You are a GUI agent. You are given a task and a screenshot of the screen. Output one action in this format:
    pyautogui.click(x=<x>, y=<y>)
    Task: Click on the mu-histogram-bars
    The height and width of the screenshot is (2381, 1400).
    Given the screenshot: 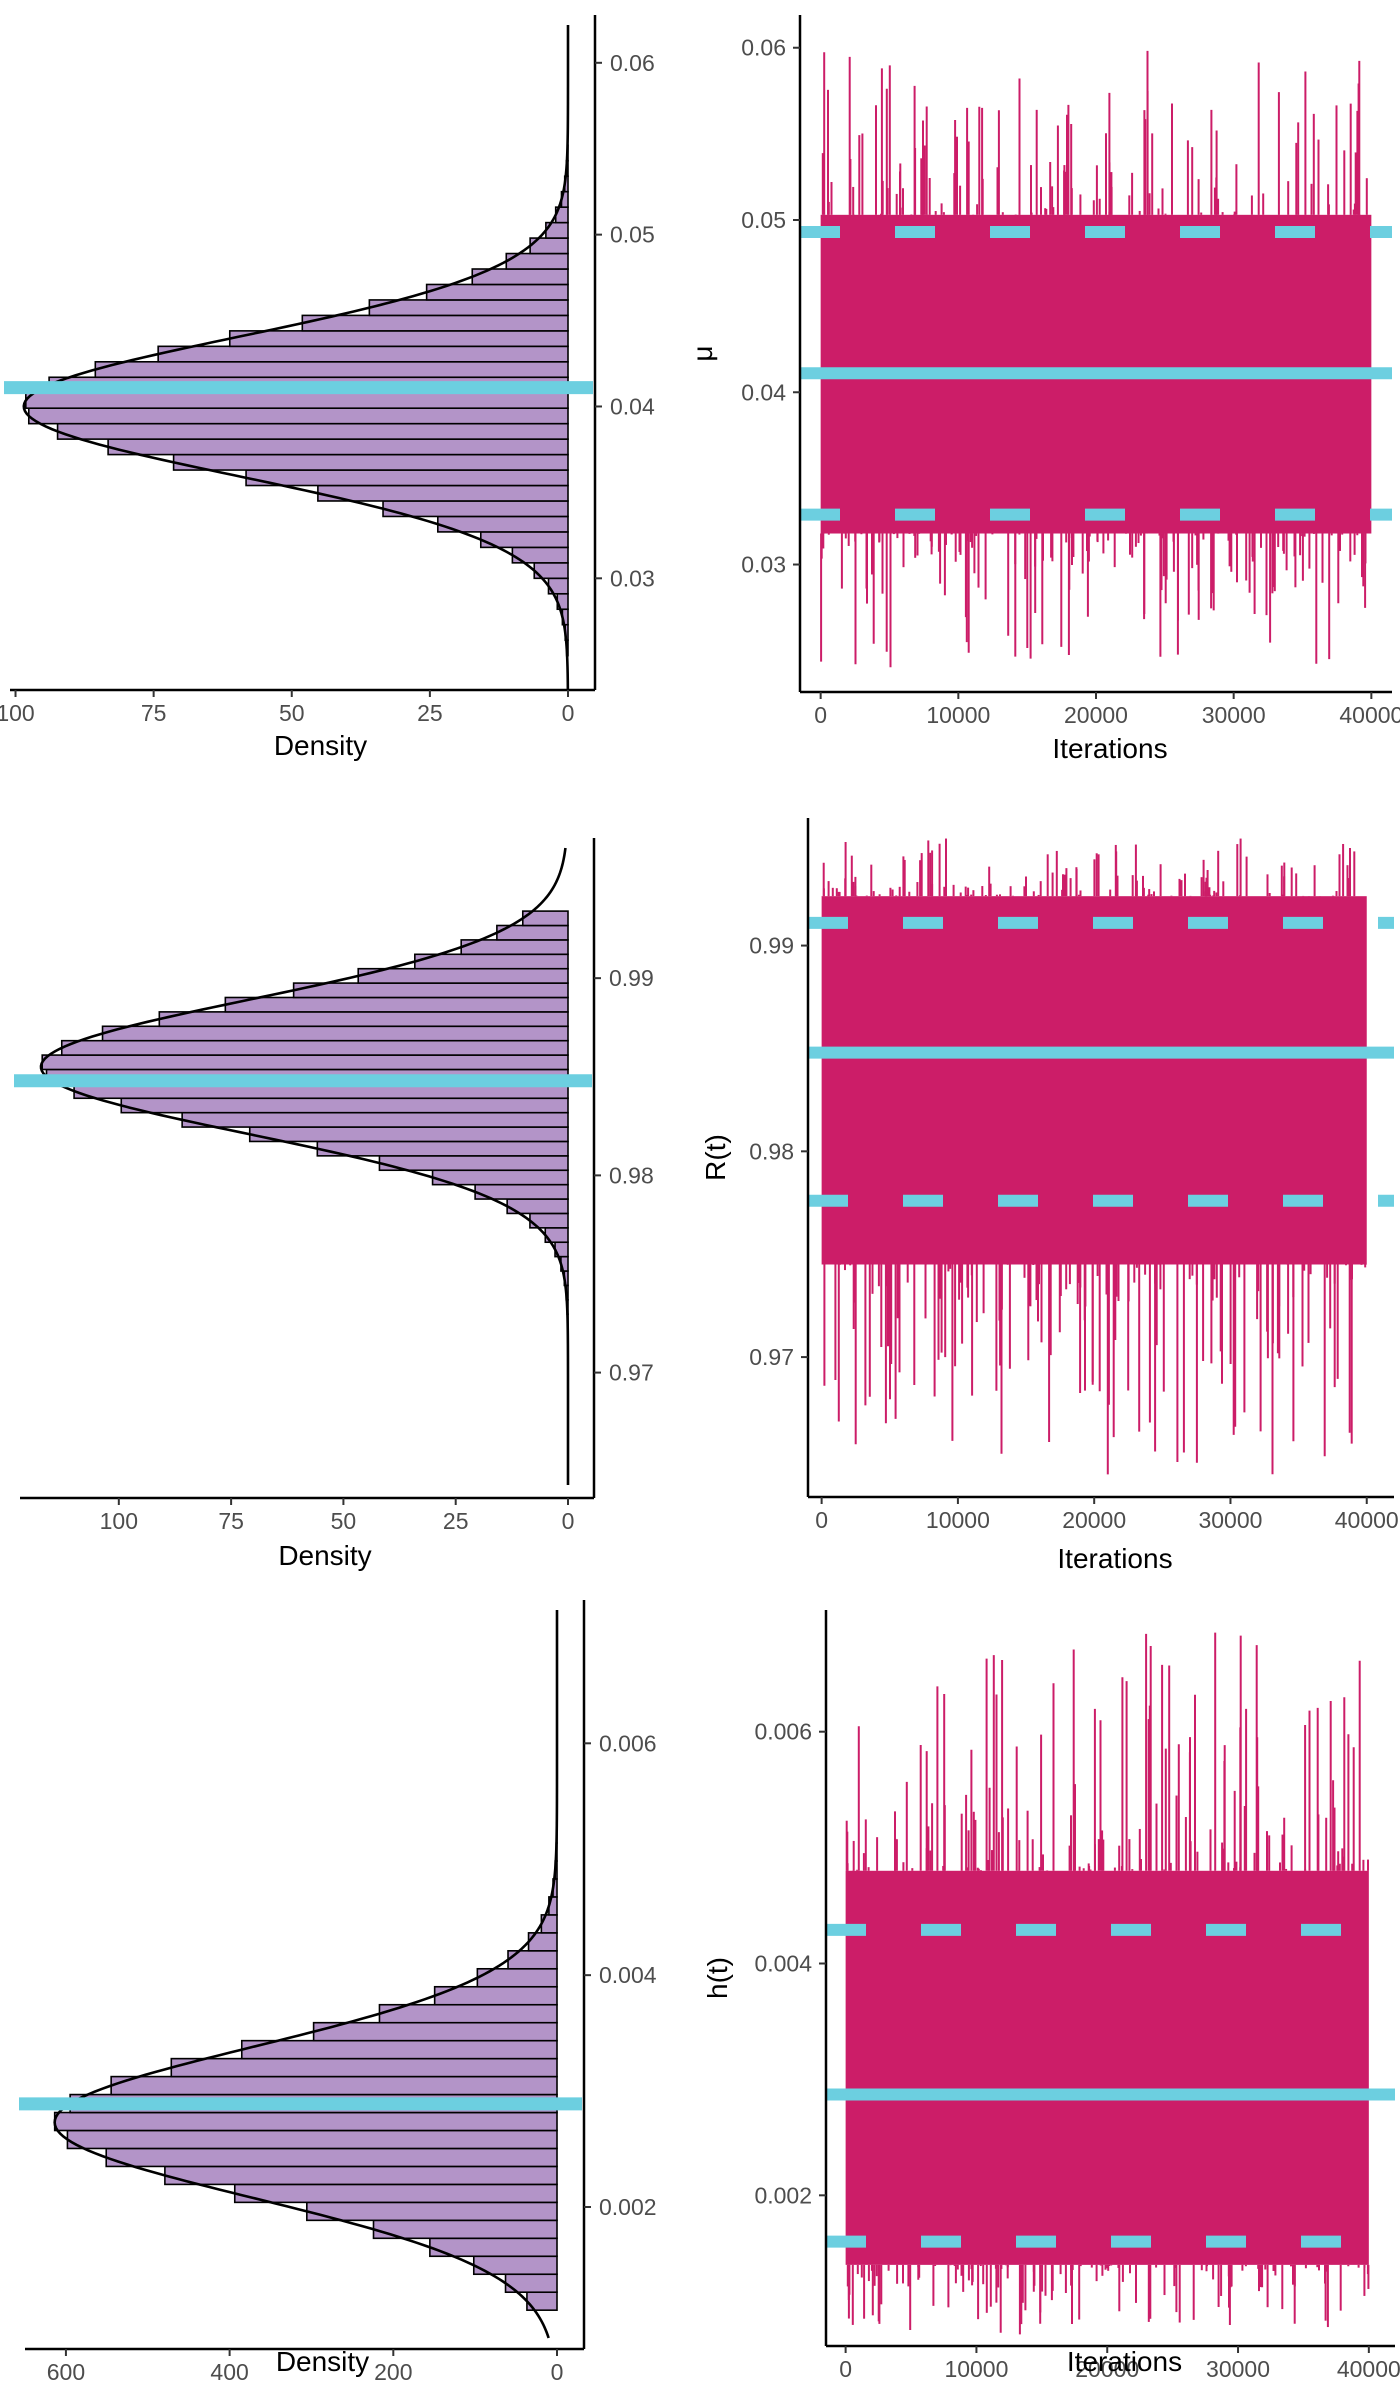 What is the action you would take?
    pyautogui.click(x=297, y=400)
    